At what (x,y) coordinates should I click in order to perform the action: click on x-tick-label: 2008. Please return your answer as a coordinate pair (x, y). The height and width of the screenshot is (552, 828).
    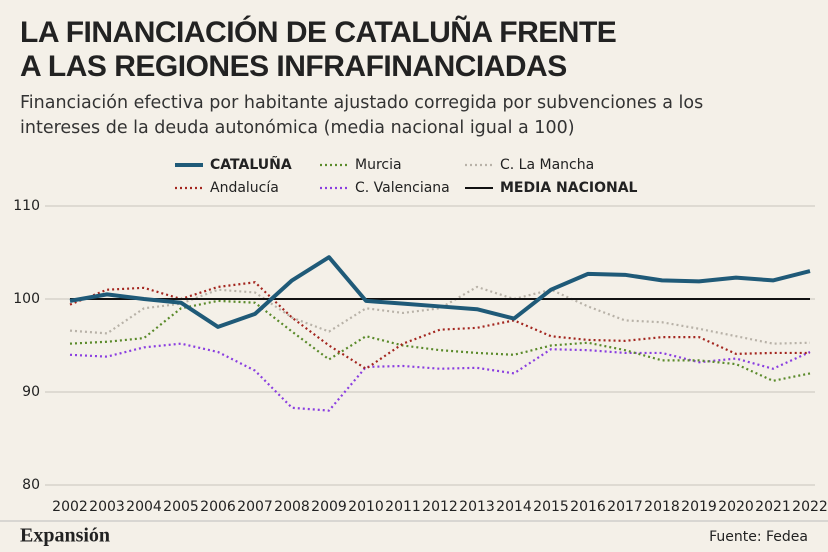
    Looking at the image, I should click on (292, 507).